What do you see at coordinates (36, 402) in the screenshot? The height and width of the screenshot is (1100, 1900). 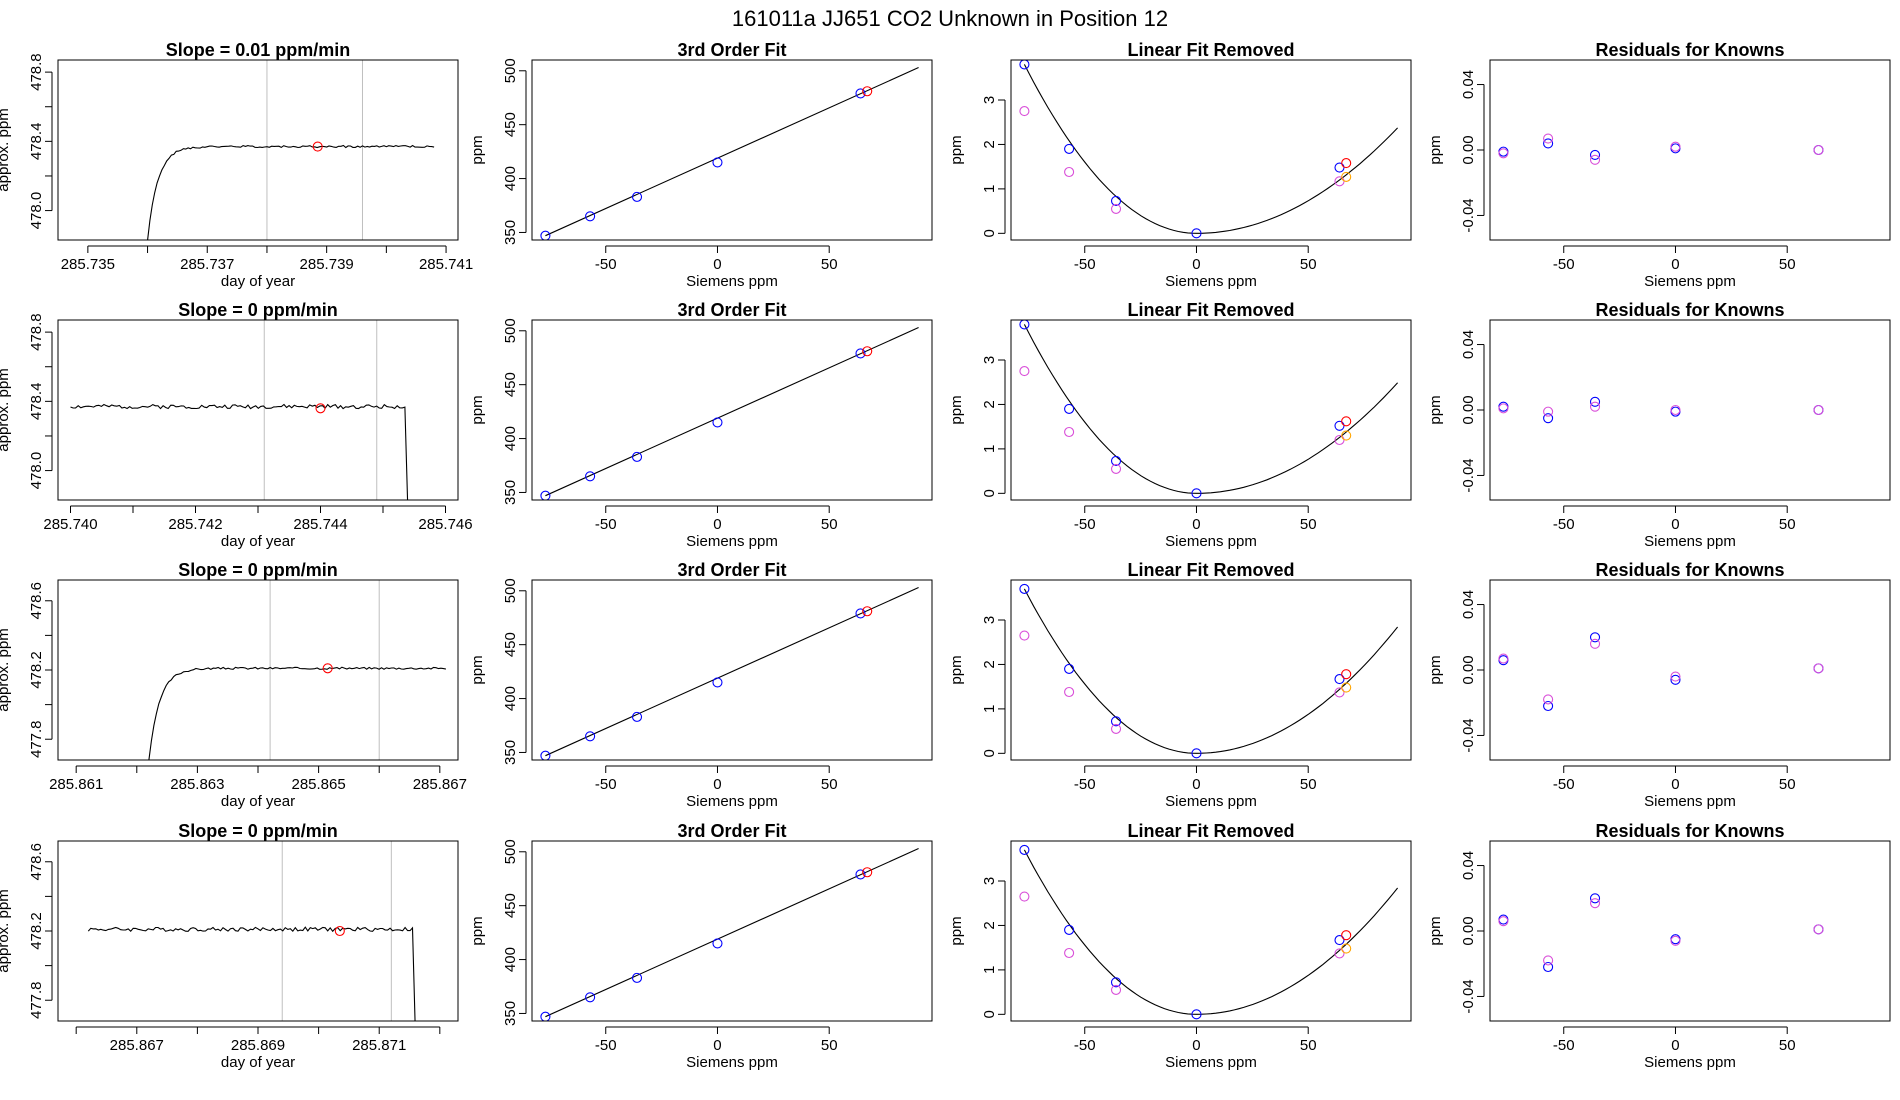 I see `y-tick-label: 478.4` at bounding box center [36, 402].